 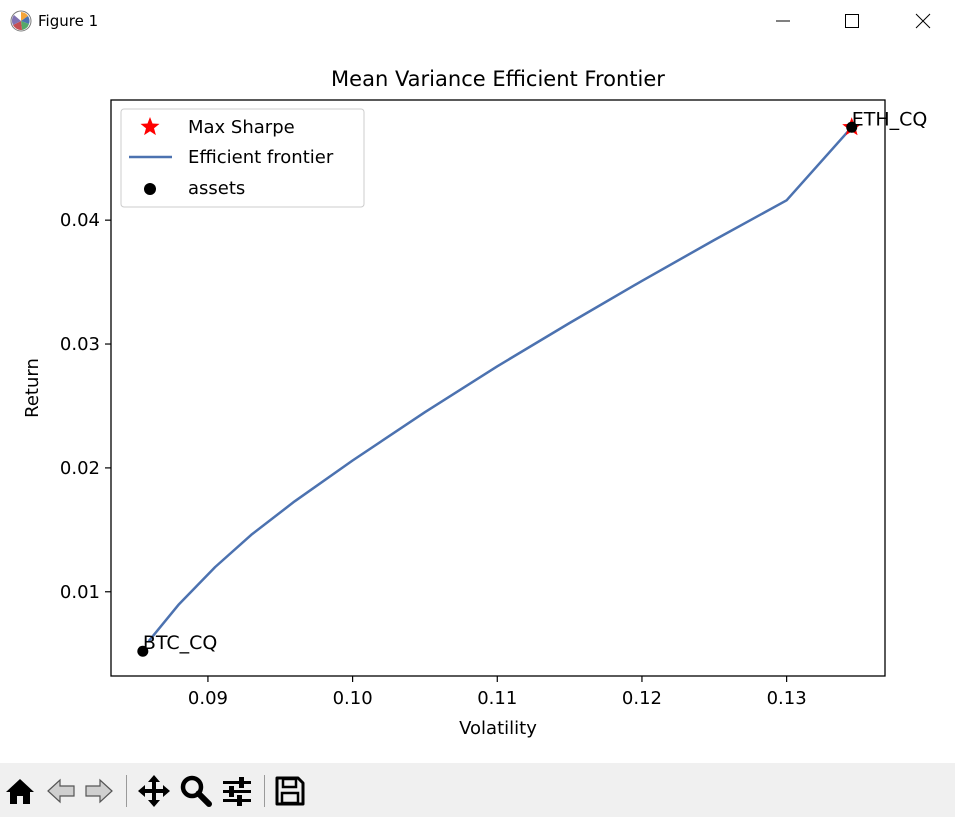 I want to click on legend-star-icon, so click(x=150, y=126).